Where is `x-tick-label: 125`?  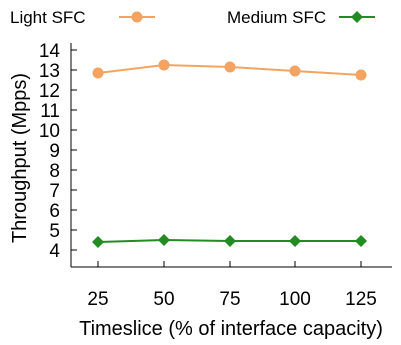 x-tick-label: 125 is located at coordinates (361, 299).